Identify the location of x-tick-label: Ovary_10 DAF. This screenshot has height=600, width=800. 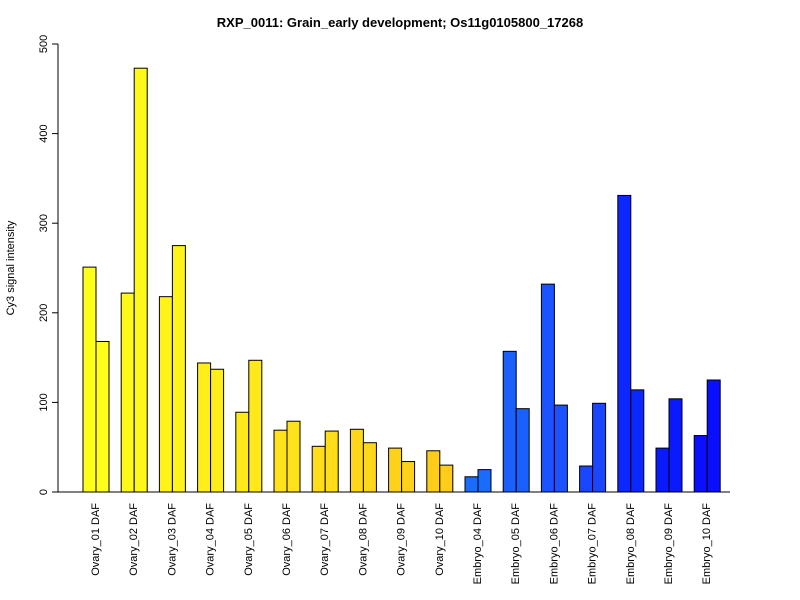
(440, 539).